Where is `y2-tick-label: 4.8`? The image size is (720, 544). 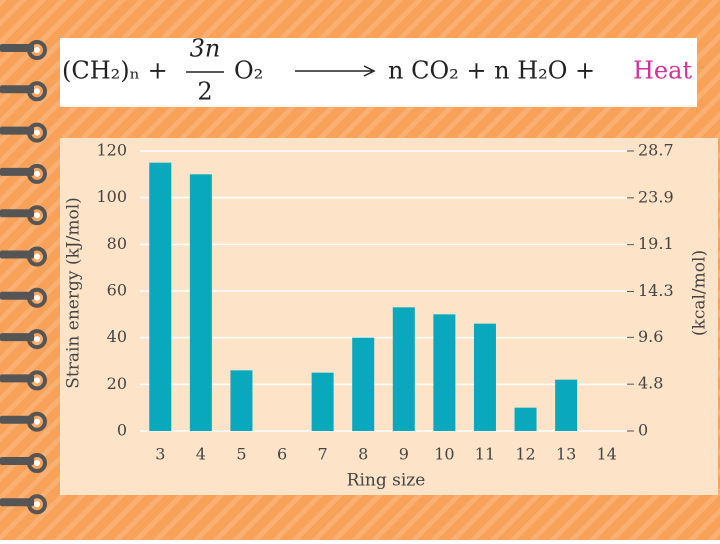 y2-tick-label: 4.8 is located at coordinates (650, 383).